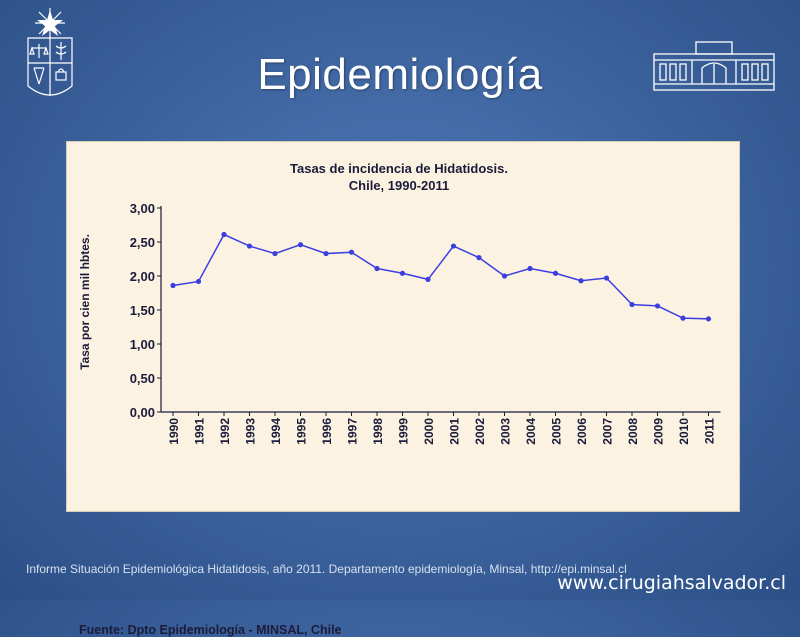 The width and height of the screenshot is (800, 637). Describe the element at coordinates (61, 51) in the screenshot. I see `caduceus-icon` at that location.